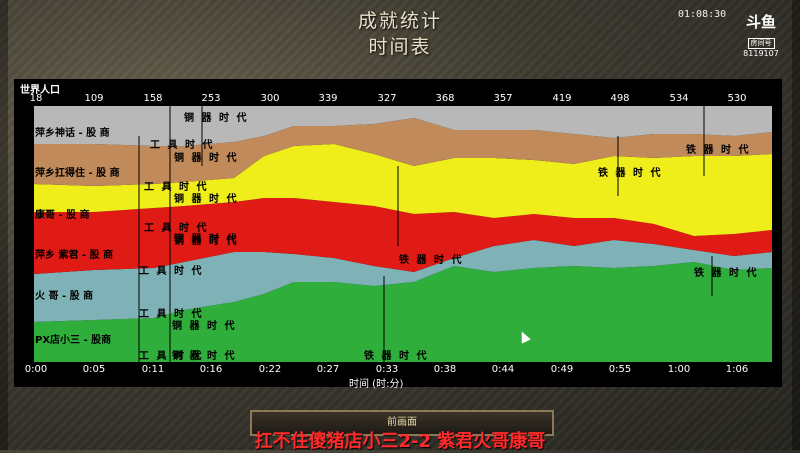 The width and height of the screenshot is (800, 453). What do you see at coordinates (503, 98) in the screenshot?
I see `top-axis-value: 357` at bounding box center [503, 98].